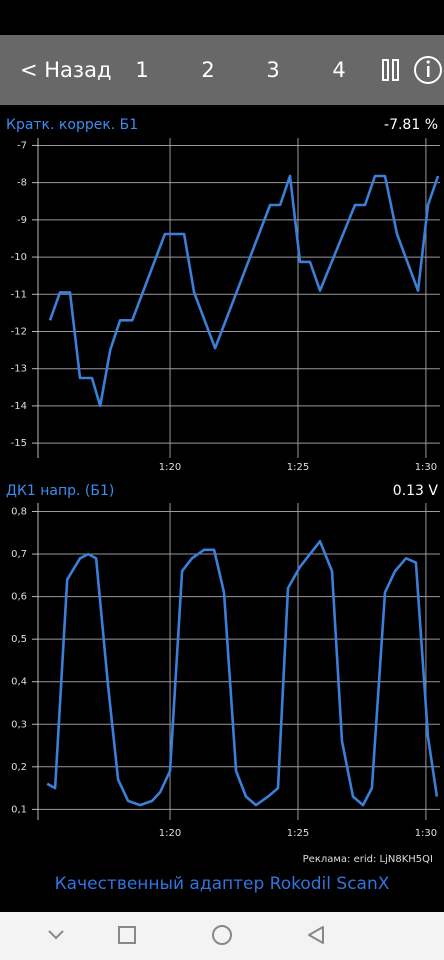  I want to click on y-tick-label: 0,1, so click(19, 809).